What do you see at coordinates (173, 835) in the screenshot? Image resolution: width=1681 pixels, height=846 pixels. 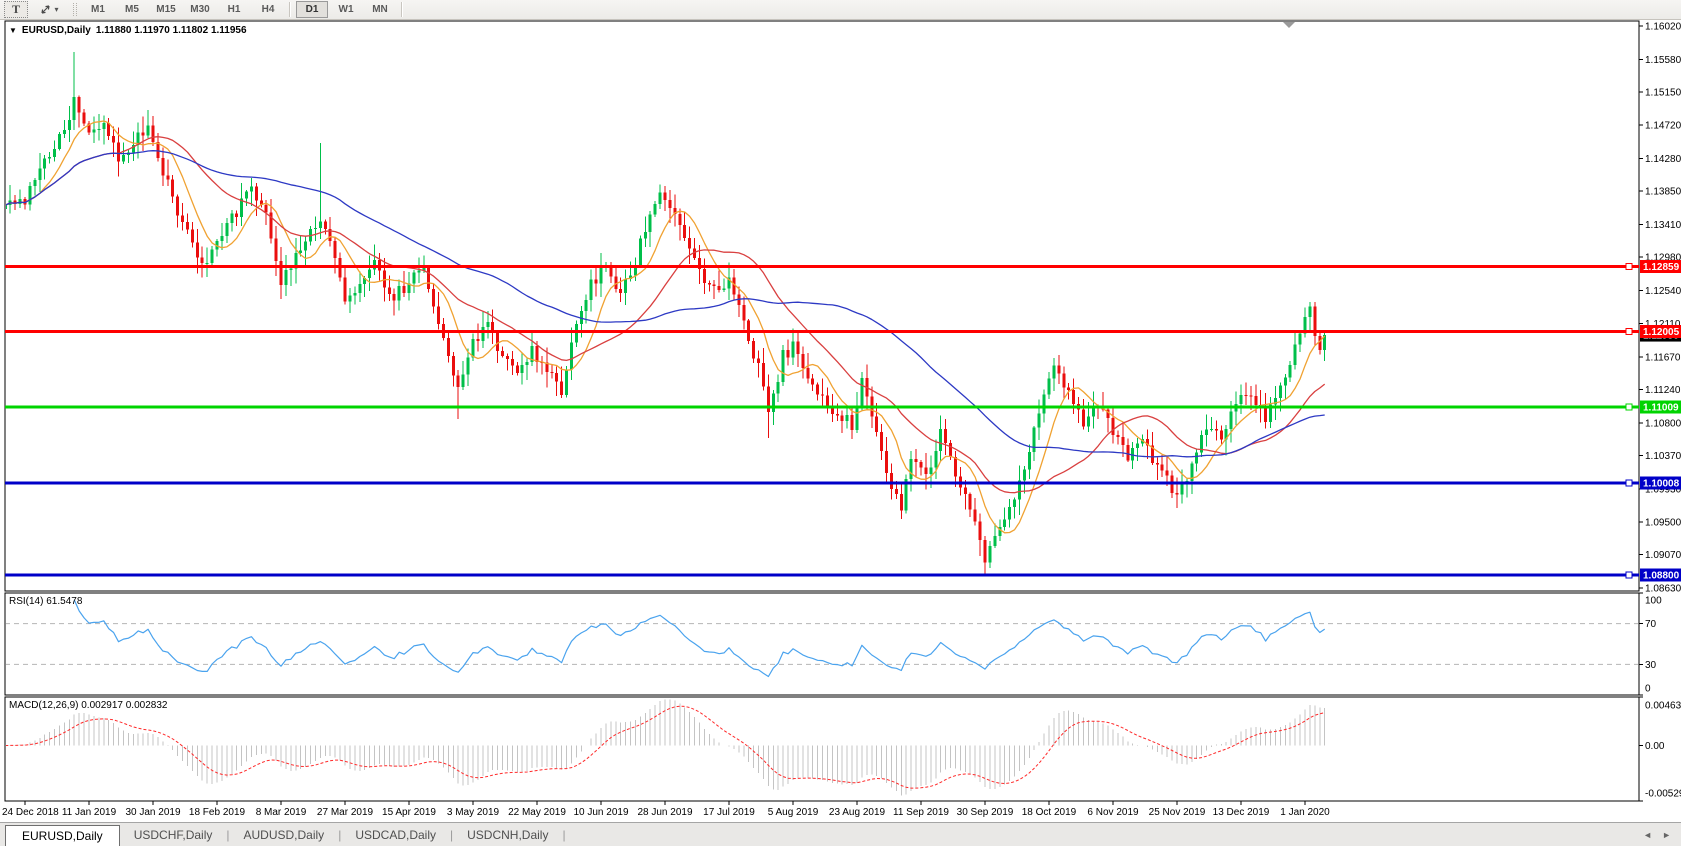 I see `tab-usdchf-daily: USDCHF,Daily` at bounding box center [173, 835].